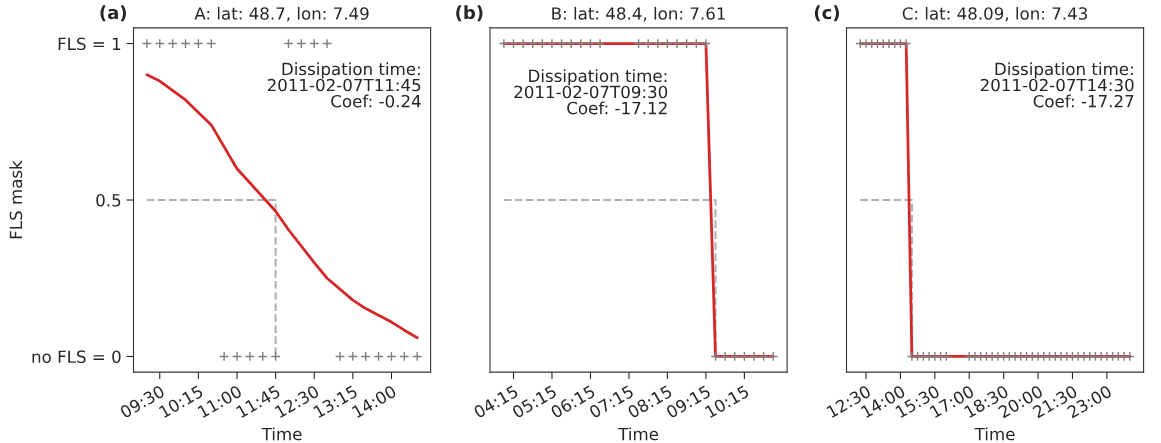 The width and height of the screenshot is (1161, 443). What do you see at coordinates (16, 199) in the screenshot?
I see `y-axis-title: FLS mask` at bounding box center [16, 199].